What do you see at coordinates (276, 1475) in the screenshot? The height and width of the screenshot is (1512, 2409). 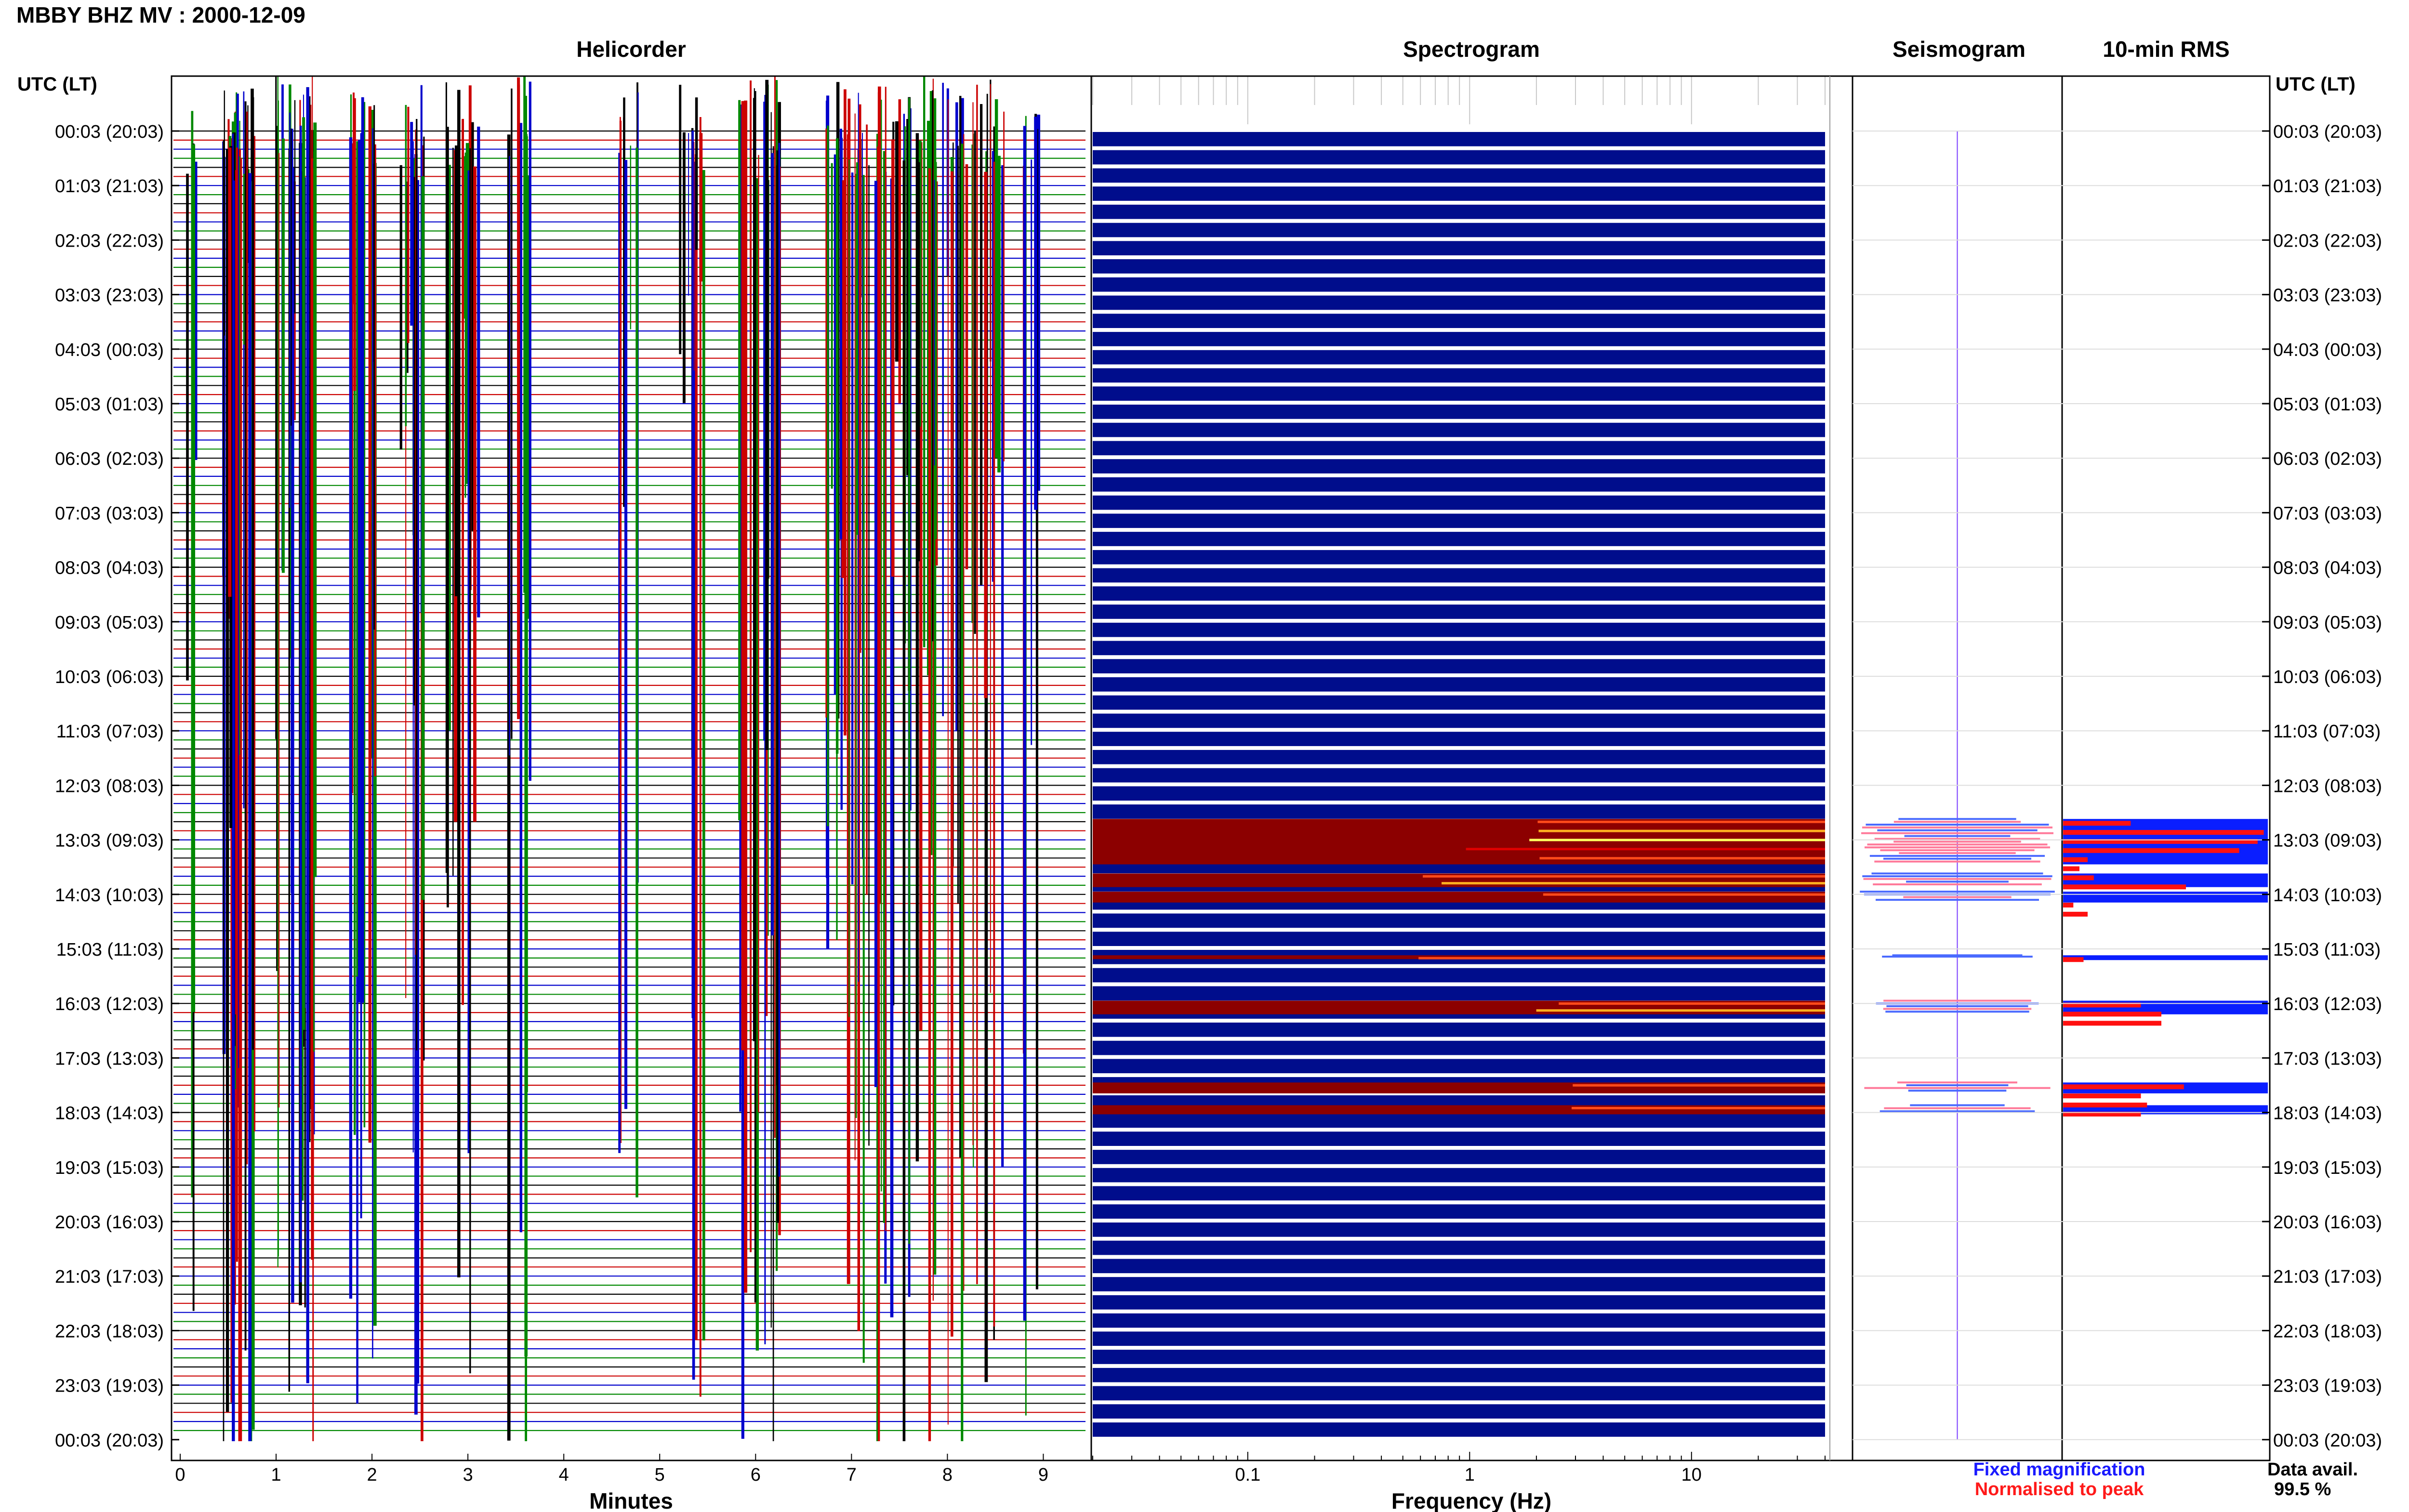 I see `minutes-tick-label: 1` at bounding box center [276, 1475].